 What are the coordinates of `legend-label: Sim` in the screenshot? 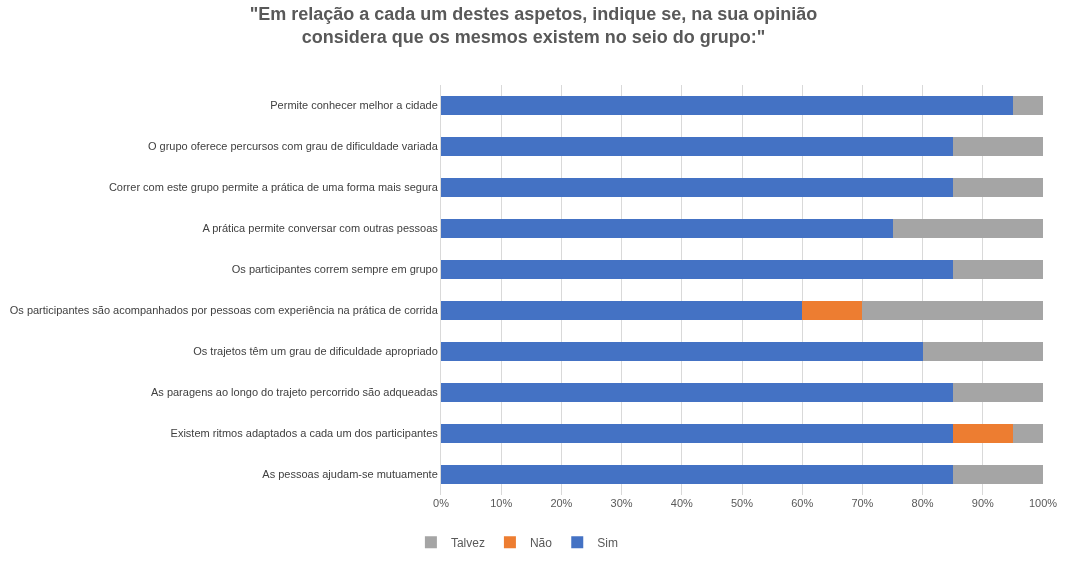 It's located at (607, 542).